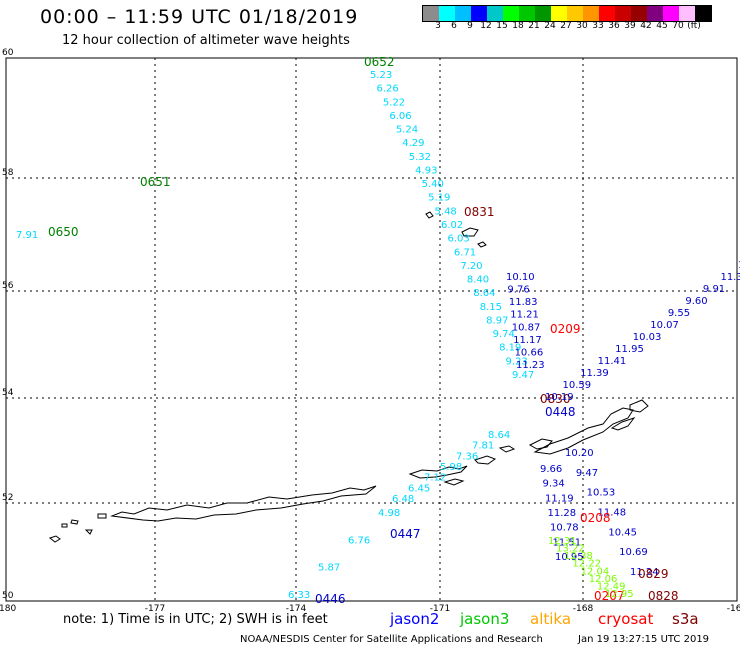 This screenshot has width=740, height=650. Describe the element at coordinates (614, 26) in the screenshot. I see `scale-label: 36` at that location.